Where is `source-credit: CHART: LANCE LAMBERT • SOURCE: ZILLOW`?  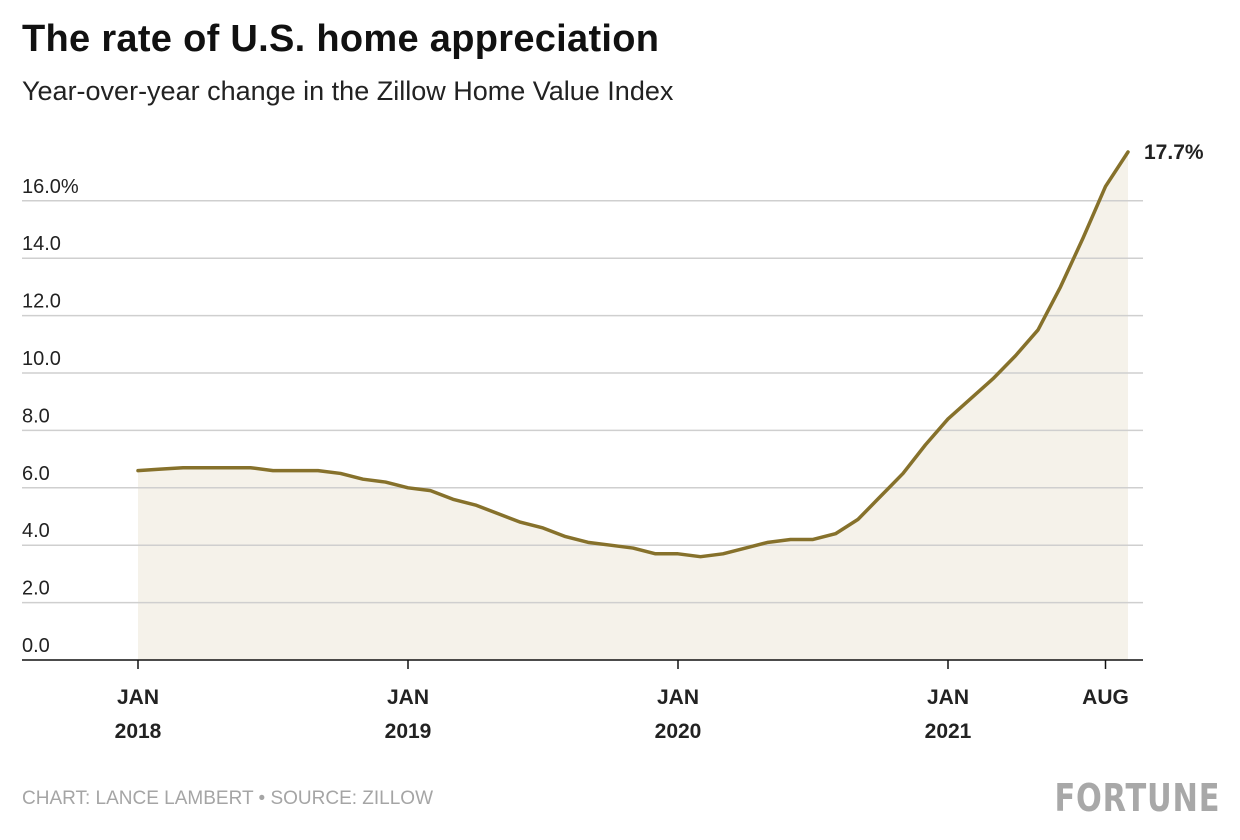 source-credit: CHART: LANCE LAMBERT • SOURCE: ZILLOW is located at coordinates (228, 798).